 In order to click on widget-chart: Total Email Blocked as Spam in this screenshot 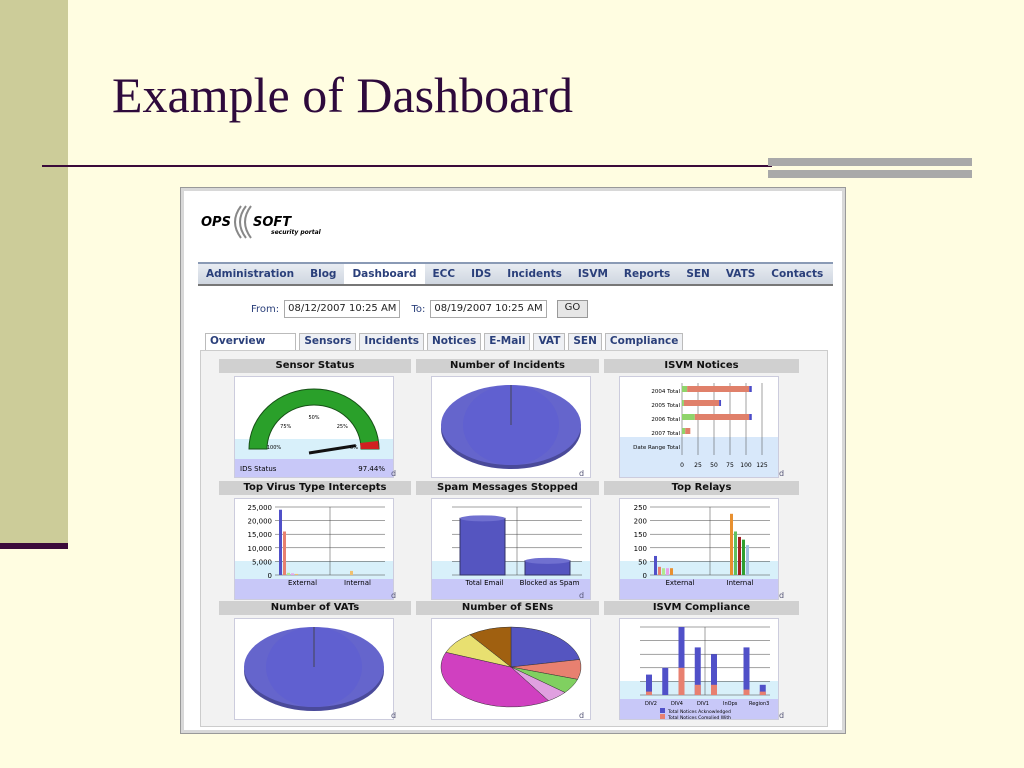, I will do `click(511, 549)`.